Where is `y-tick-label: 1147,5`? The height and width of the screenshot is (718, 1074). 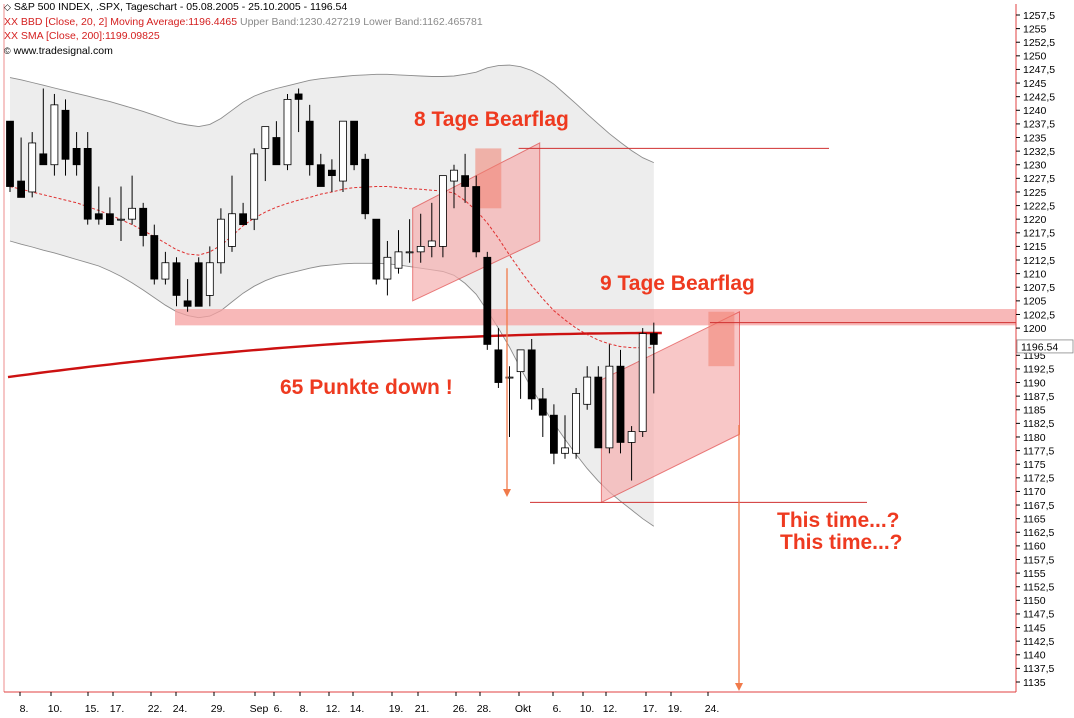 y-tick-label: 1147,5 is located at coordinates (1038, 615).